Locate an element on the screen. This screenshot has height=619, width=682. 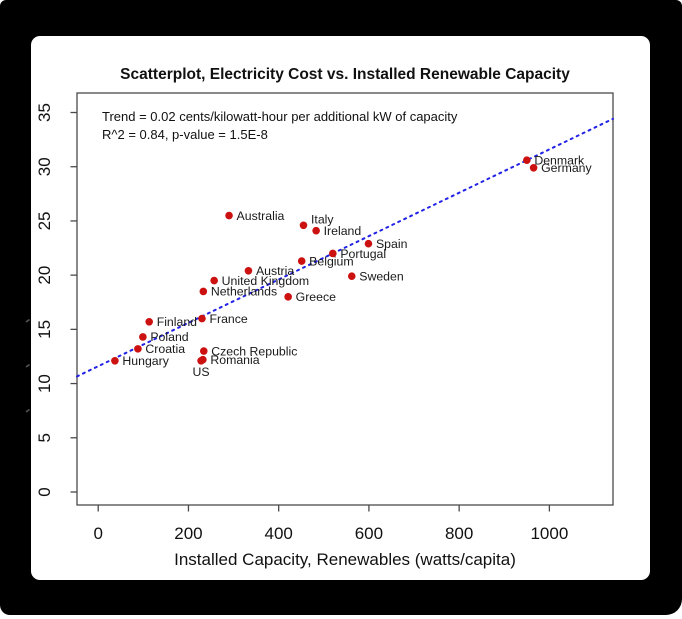
point-label-romania: Romania is located at coordinates (234, 360).